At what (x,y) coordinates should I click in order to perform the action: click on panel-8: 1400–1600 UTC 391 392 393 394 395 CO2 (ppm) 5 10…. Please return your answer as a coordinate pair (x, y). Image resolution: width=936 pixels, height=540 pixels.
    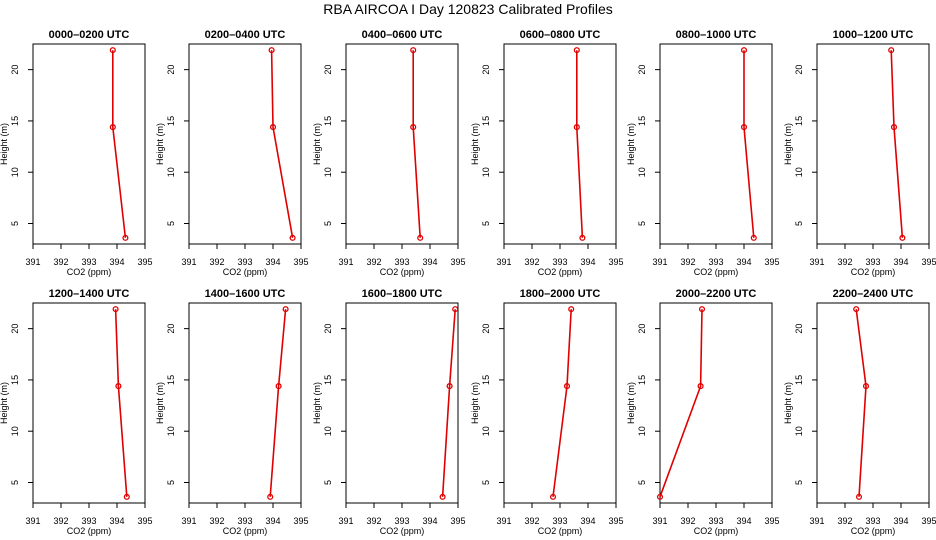
    Looking at the image, I should click on (232, 412).